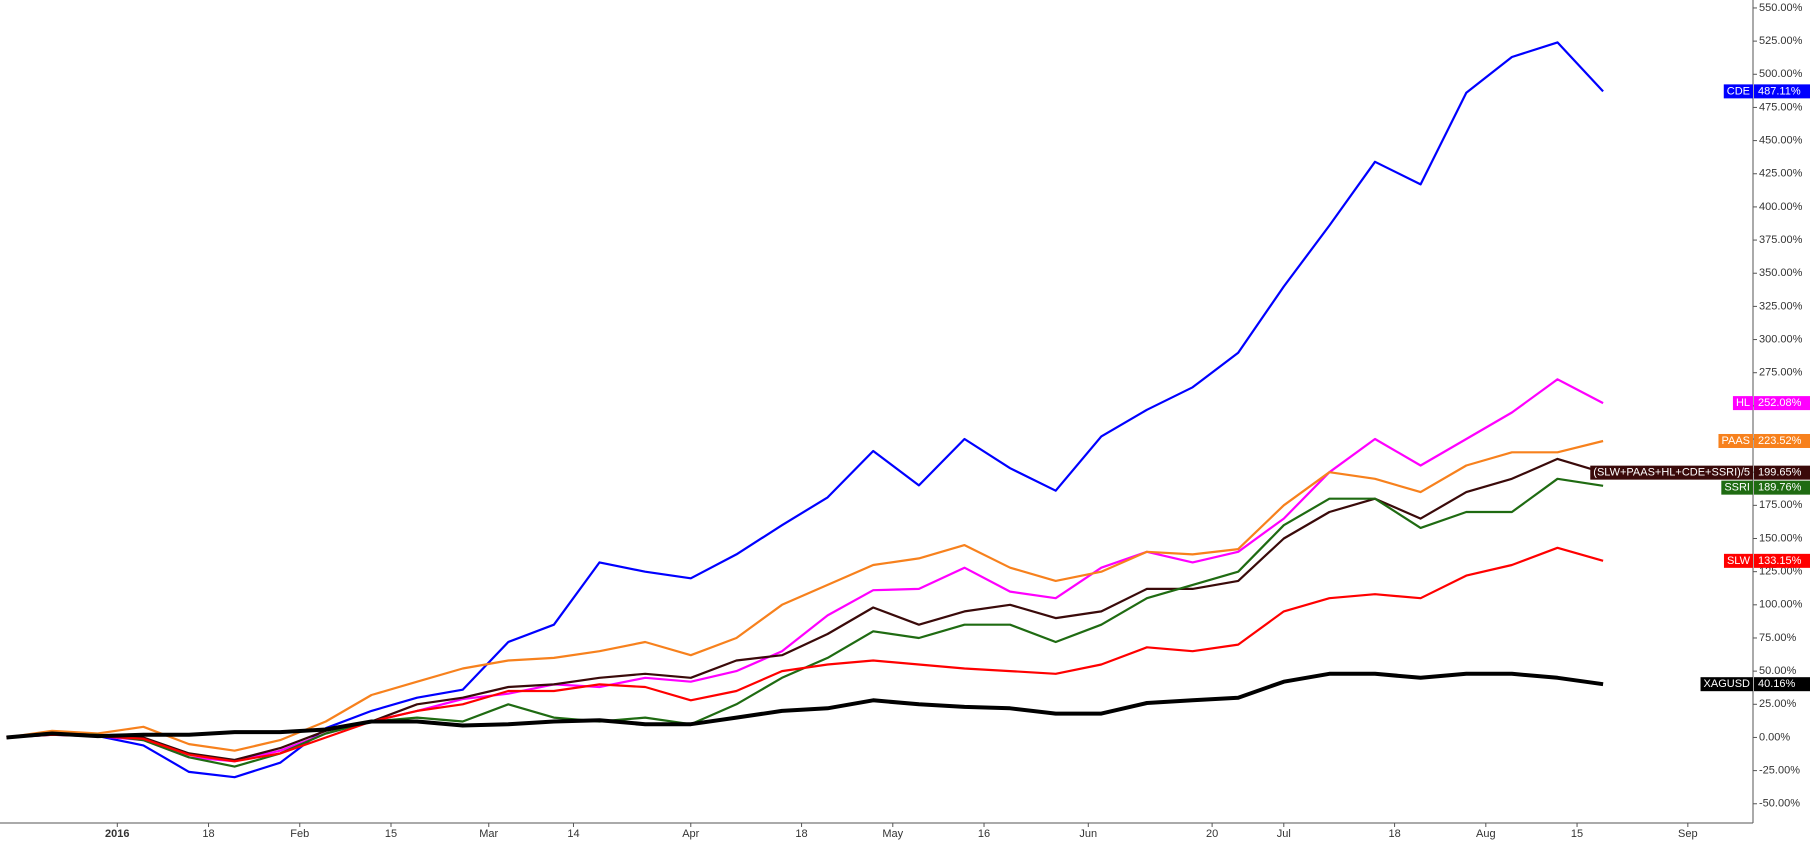  I want to click on end-badge: HL 252.08%, so click(1771, 403).